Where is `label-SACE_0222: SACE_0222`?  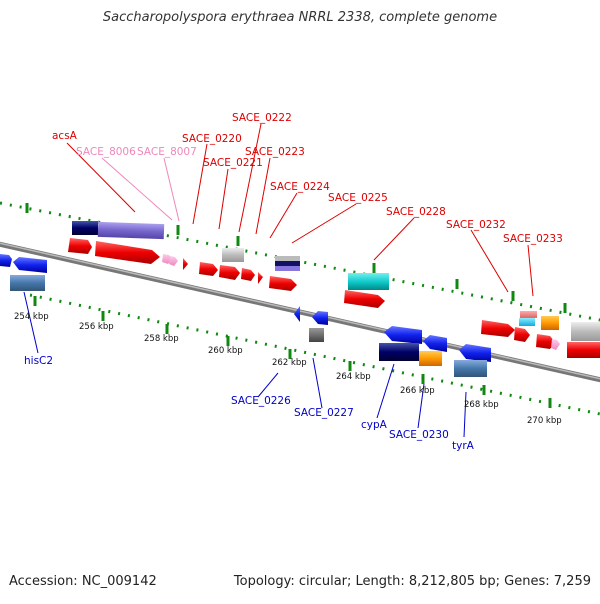
label-SACE_0222: SACE_0222 is located at coordinates (262, 118).